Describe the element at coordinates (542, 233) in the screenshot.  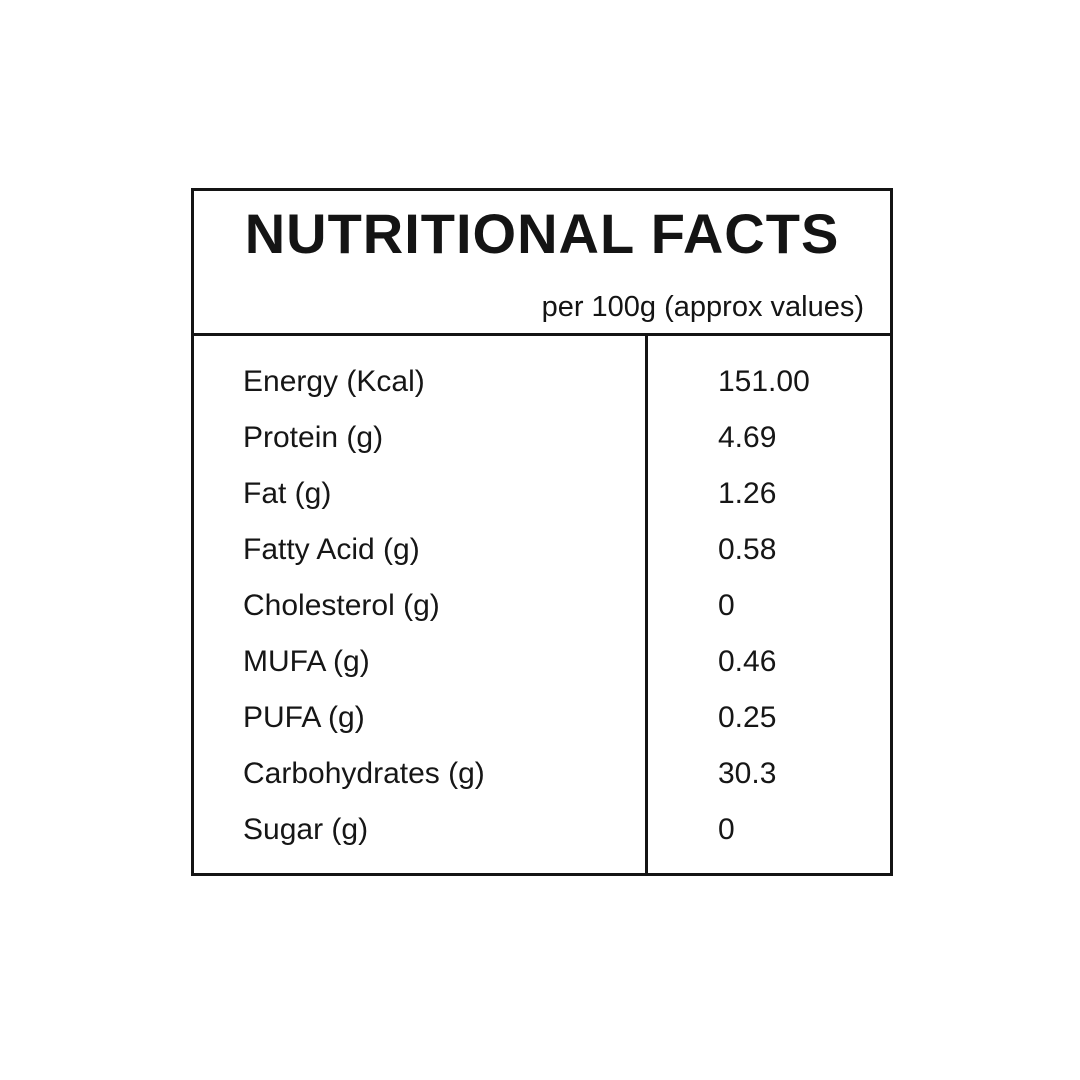
I see `page-title: NUTRITIONAL FACTS` at that location.